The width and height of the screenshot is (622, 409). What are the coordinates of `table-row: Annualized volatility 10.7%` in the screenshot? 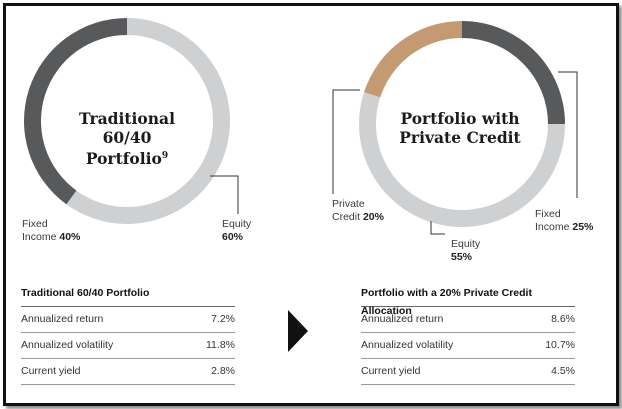 It's located at (468, 346).